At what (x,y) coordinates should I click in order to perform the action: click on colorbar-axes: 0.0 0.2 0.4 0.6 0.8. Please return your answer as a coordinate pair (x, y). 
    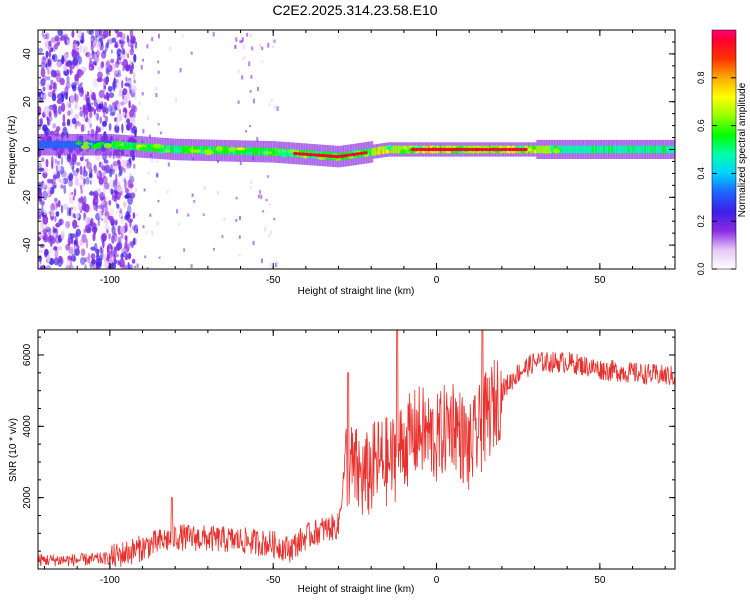
    Looking at the image, I should click on (716, 173).